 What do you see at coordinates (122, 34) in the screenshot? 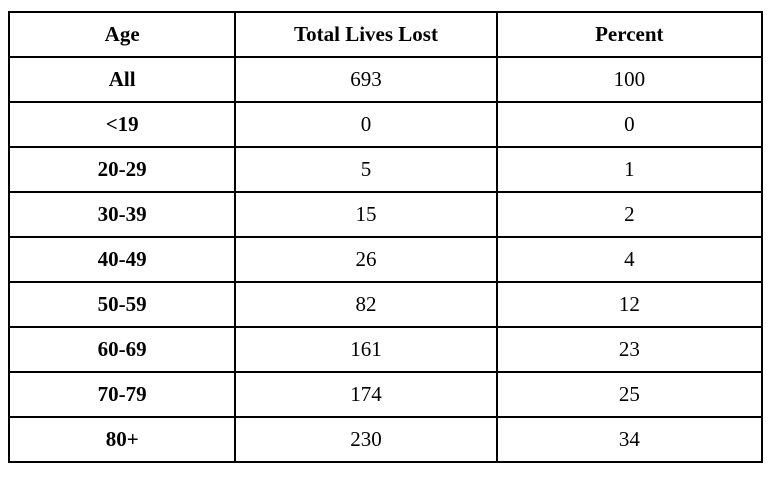
I see `header-cell: Age` at bounding box center [122, 34].